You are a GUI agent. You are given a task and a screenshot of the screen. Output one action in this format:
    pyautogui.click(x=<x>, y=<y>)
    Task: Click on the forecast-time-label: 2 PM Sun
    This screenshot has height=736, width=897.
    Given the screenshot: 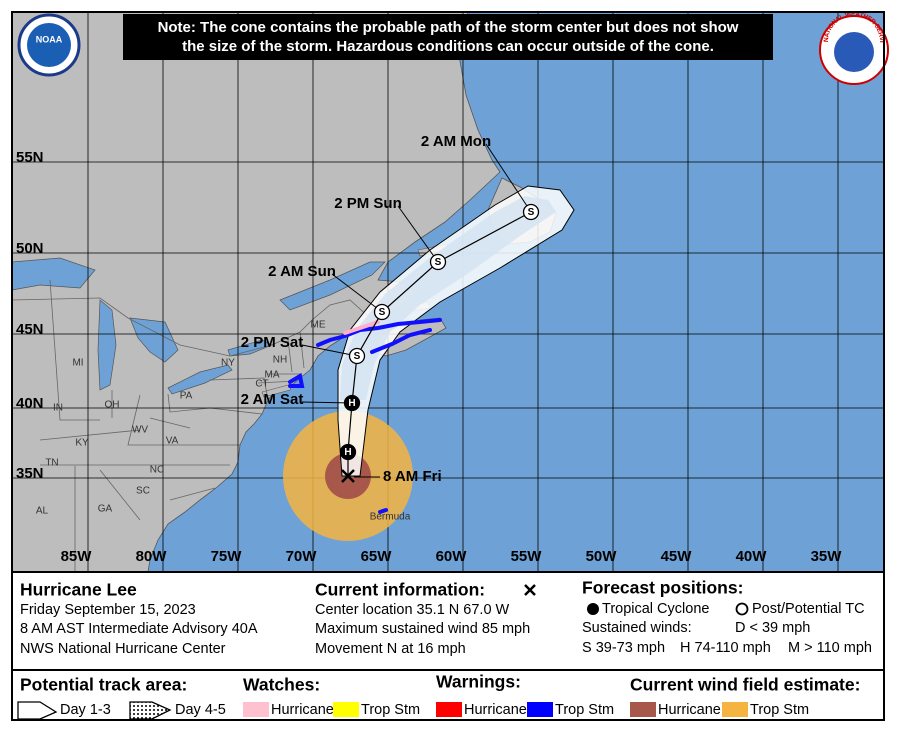 What is the action you would take?
    pyautogui.click(x=368, y=203)
    